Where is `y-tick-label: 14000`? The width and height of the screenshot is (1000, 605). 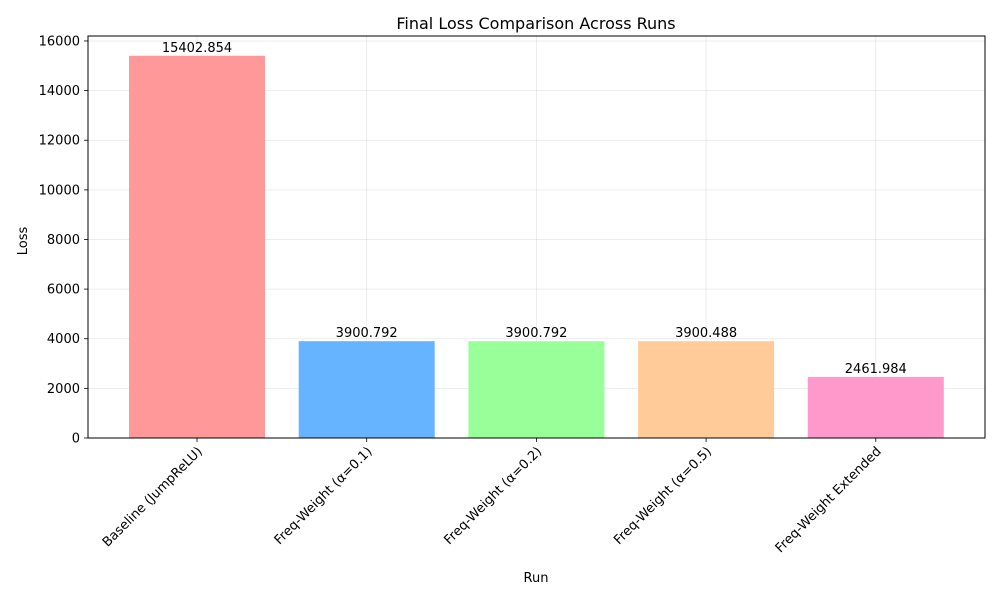 y-tick-label: 14000 is located at coordinates (59, 91).